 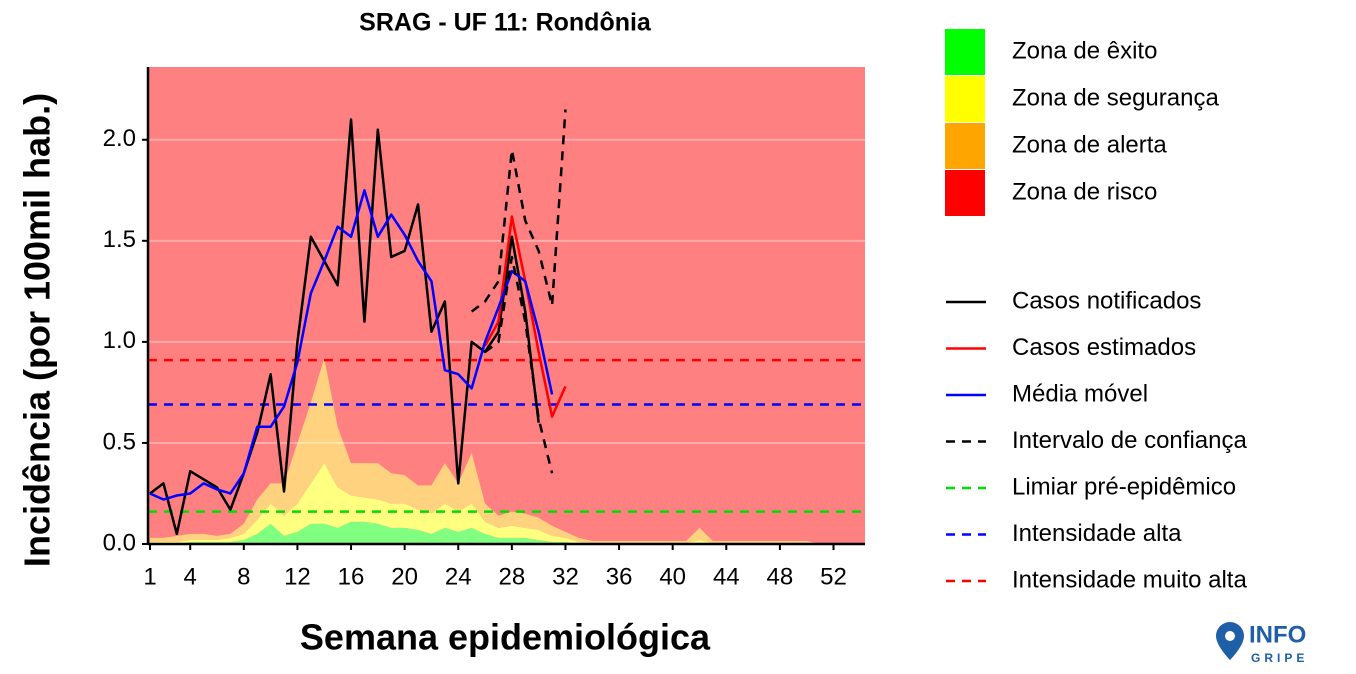 What do you see at coordinates (1279, 658) in the screenshot?
I see `logo-bottom: GRIPE` at bounding box center [1279, 658].